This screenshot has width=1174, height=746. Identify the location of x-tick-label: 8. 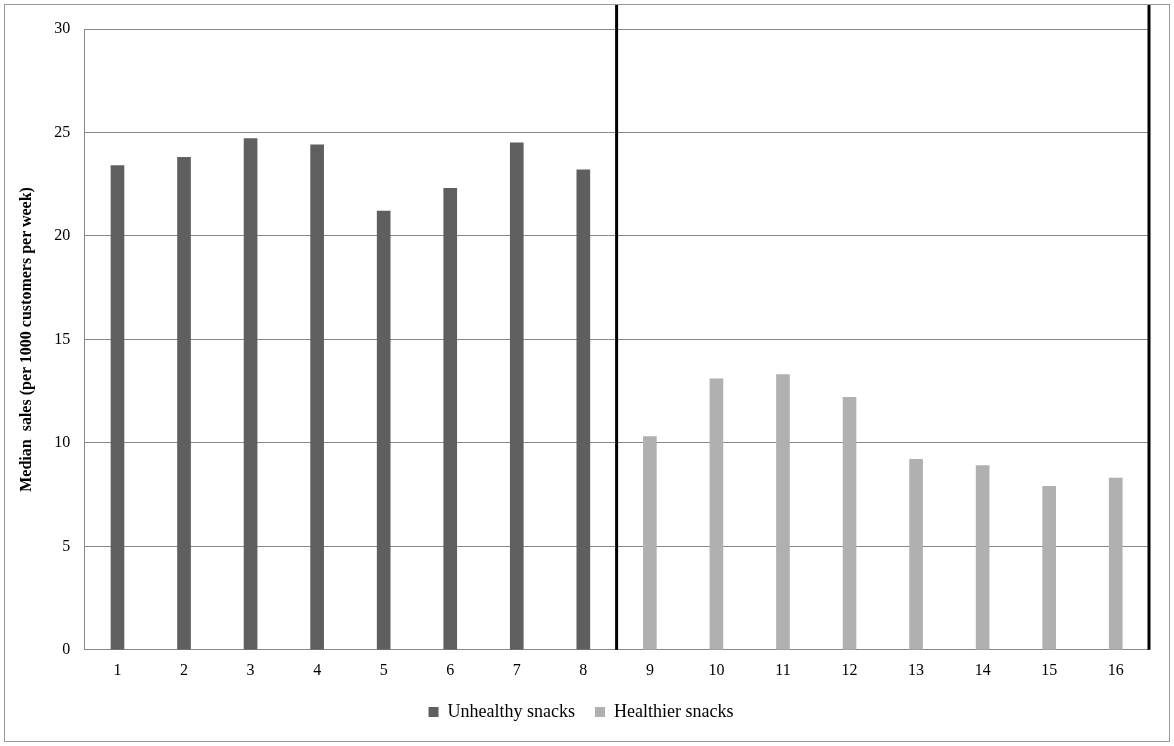
(583, 669).